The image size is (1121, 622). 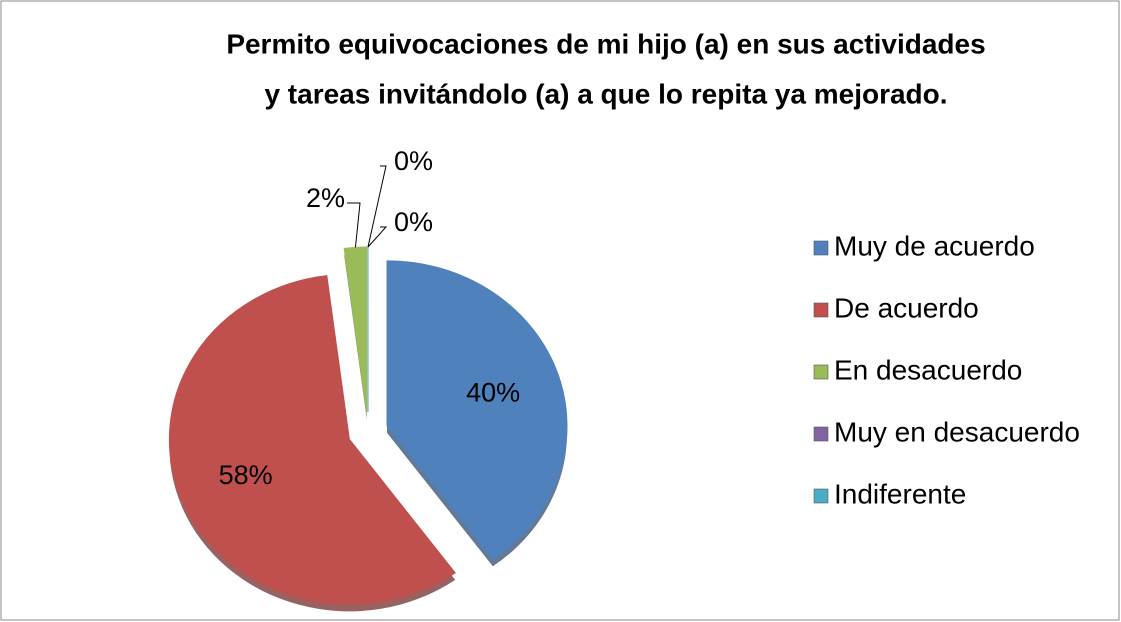 I want to click on data-label: 40%, so click(x=493, y=392).